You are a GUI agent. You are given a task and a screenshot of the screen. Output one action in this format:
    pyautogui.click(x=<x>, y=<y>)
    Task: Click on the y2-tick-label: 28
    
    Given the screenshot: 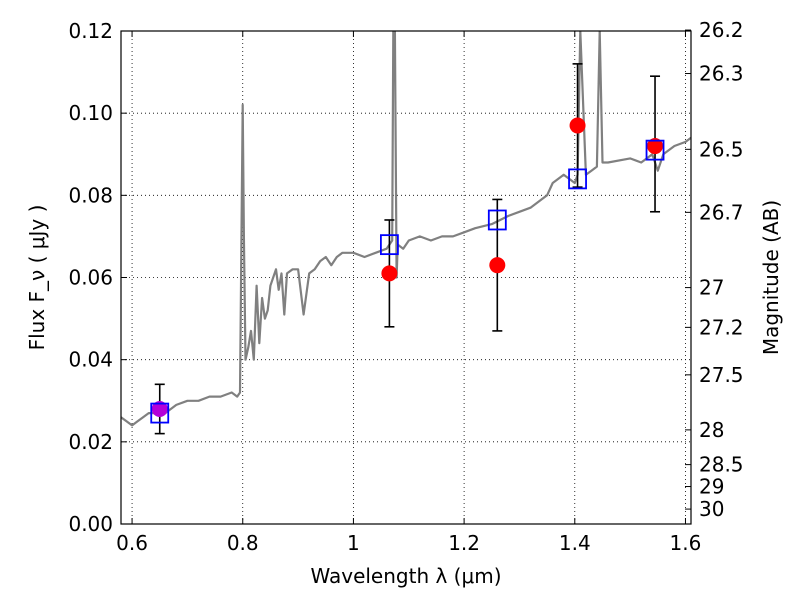 What is the action you would take?
    pyautogui.click(x=711, y=430)
    